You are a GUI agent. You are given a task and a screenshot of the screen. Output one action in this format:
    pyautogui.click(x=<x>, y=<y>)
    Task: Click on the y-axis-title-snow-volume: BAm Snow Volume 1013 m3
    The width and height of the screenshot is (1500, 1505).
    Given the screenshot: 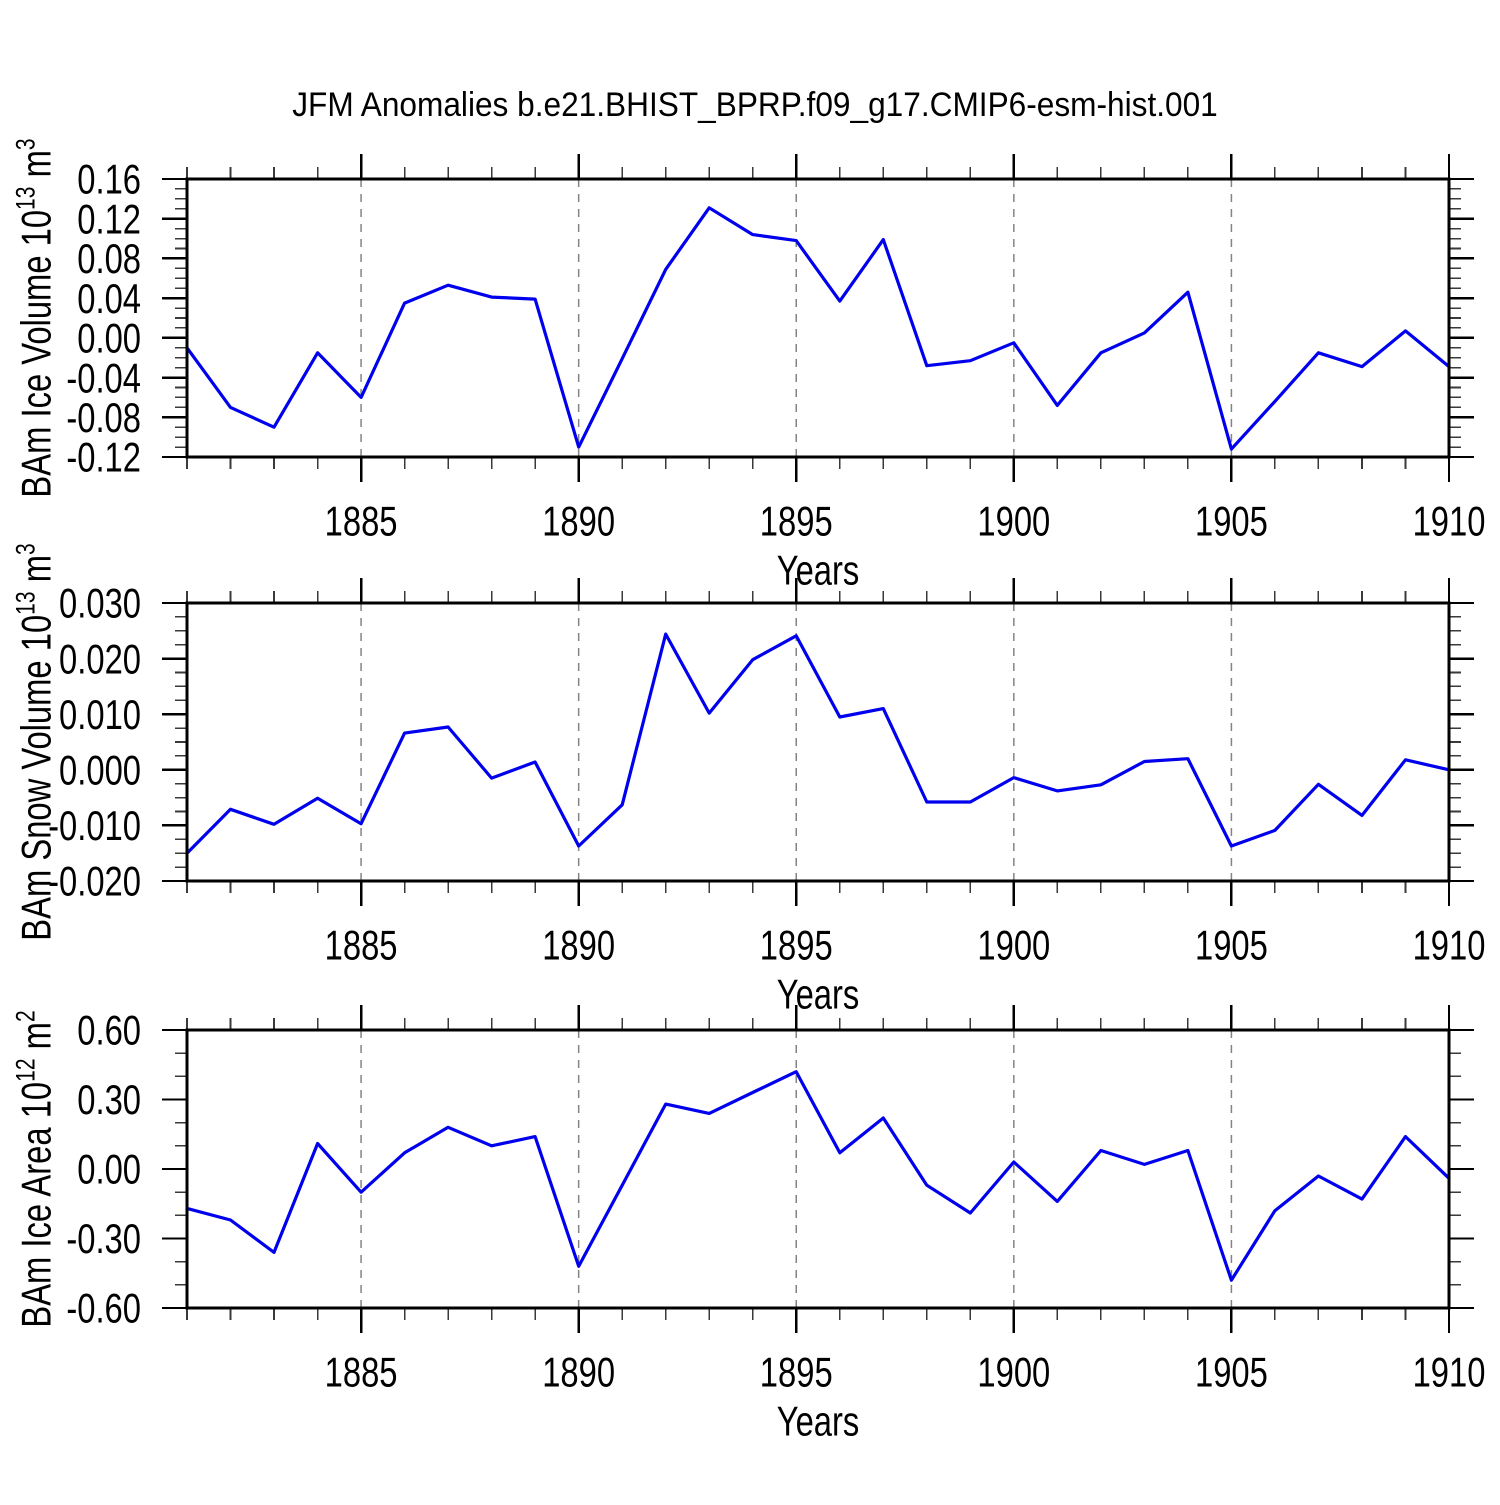 What is the action you would take?
    pyautogui.click(x=35, y=741)
    